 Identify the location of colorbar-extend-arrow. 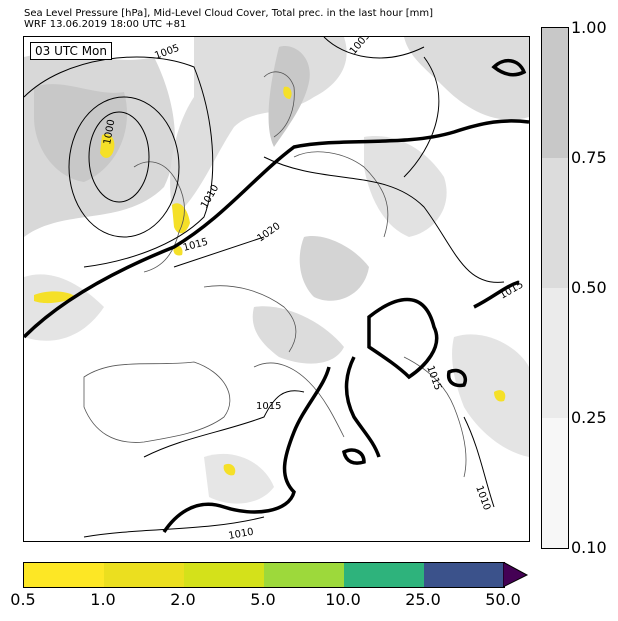
(516, 575).